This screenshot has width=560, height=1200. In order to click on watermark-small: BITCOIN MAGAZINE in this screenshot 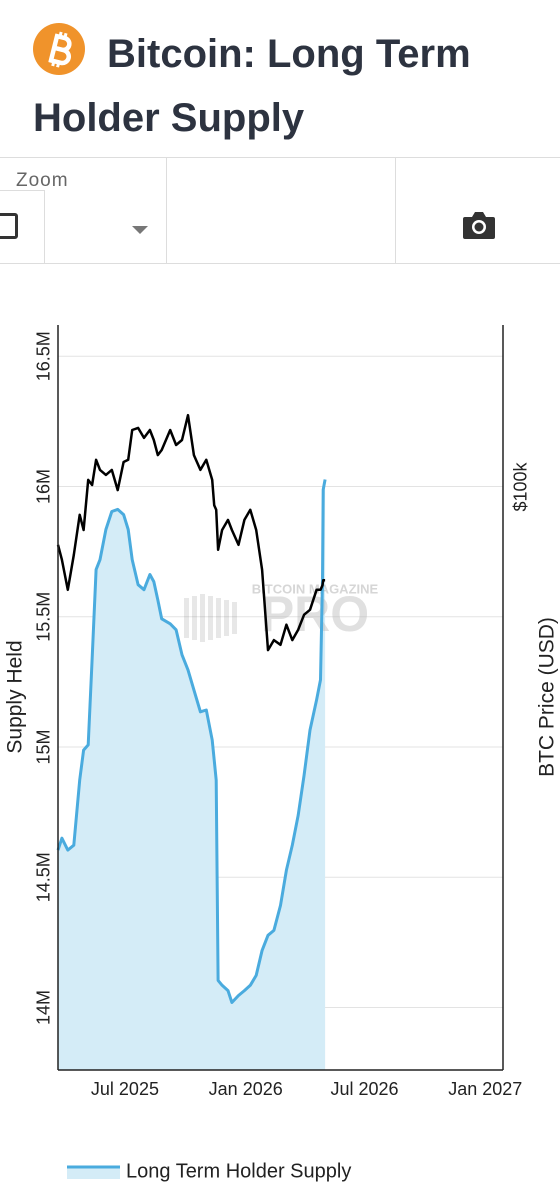, I will do `click(315, 588)`.